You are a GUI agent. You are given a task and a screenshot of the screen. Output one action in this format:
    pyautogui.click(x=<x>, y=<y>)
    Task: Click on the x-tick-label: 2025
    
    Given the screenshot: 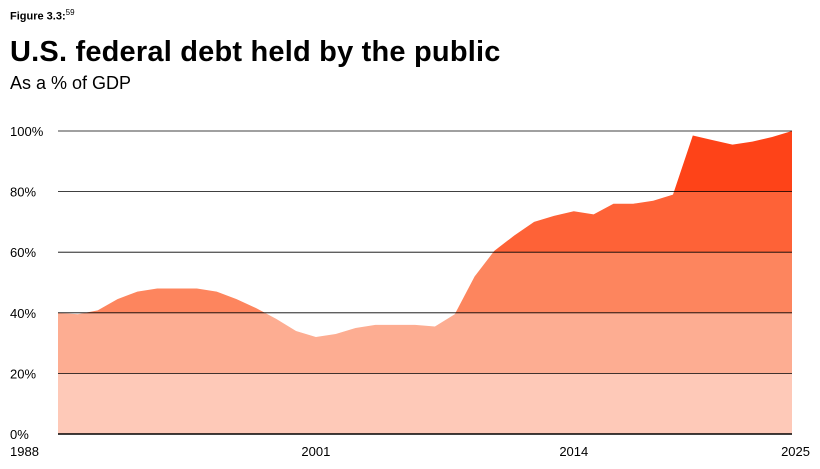 What is the action you would take?
    pyautogui.click(x=795, y=451)
    